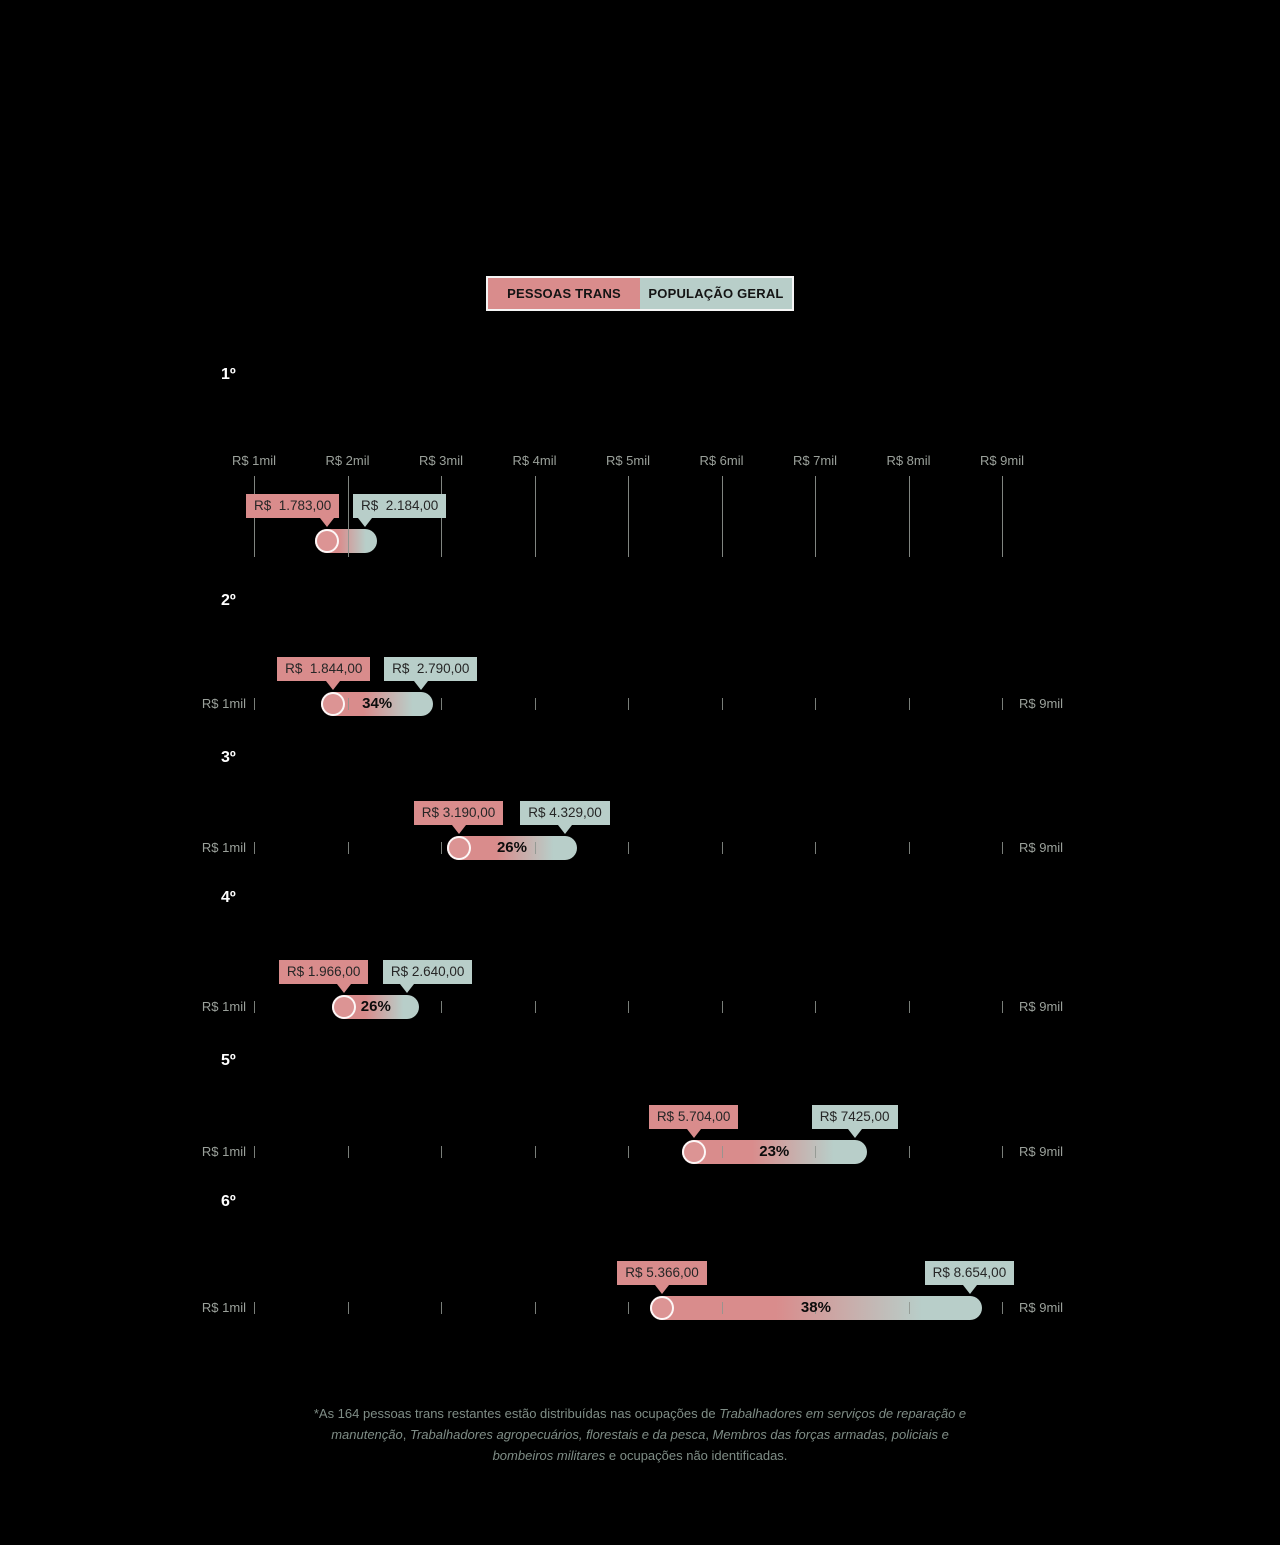 The width and height of the screenshot is (1280, 1545). Describe the element at coordinates (228, 374) in the screenshot. I see `row-rank-label: 1º` at that location.